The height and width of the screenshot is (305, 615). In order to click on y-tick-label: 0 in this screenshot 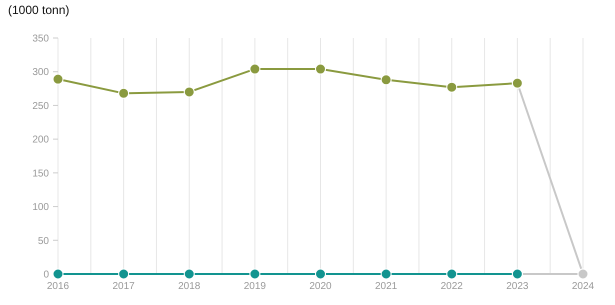, I will do `click(46, 275)`.